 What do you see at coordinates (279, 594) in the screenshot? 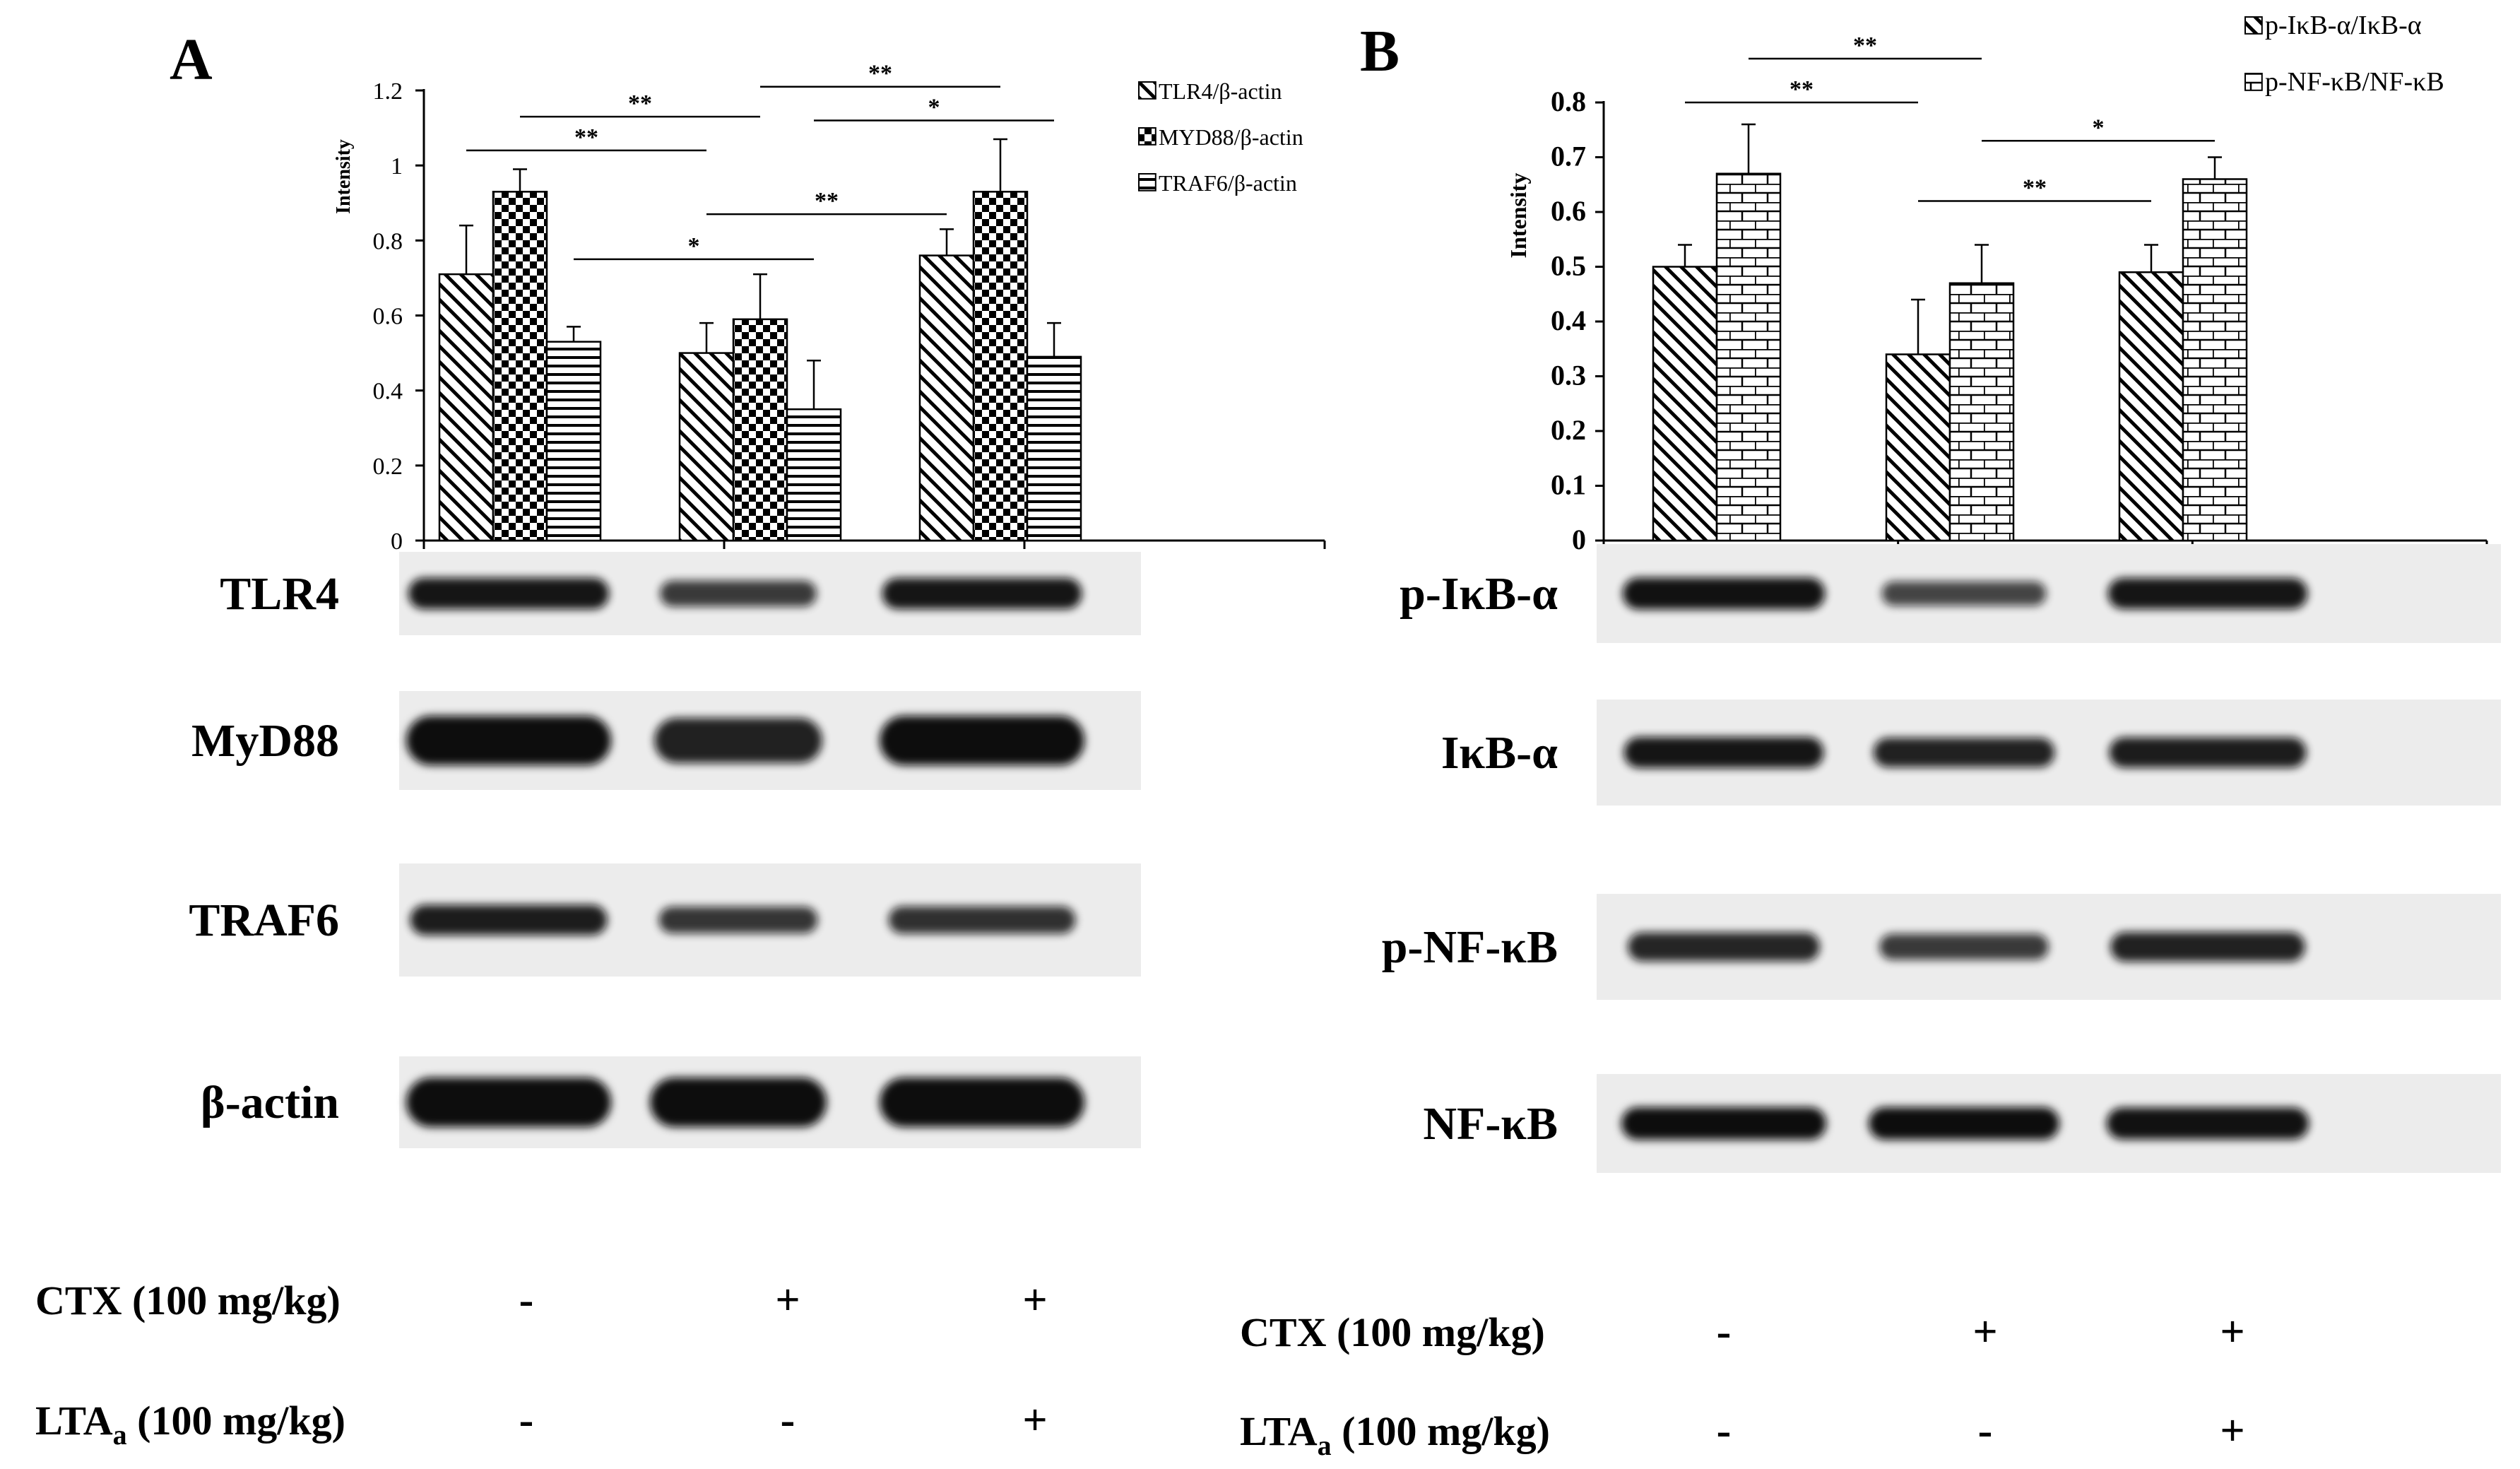
I see `blot-label: TLR4` at bounding box center [279, 594].